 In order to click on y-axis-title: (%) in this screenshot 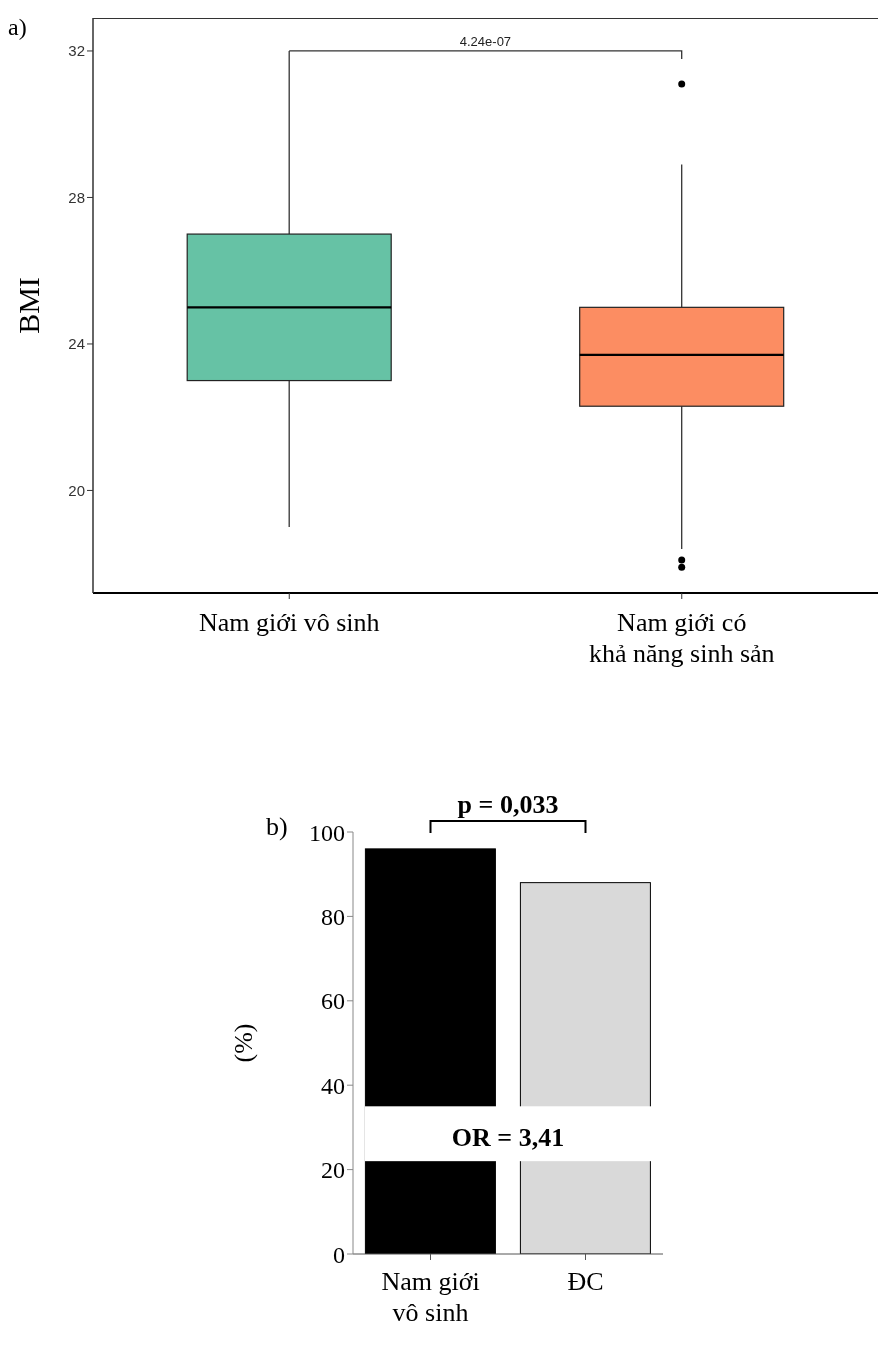, I will do `click(244, 1043)`.